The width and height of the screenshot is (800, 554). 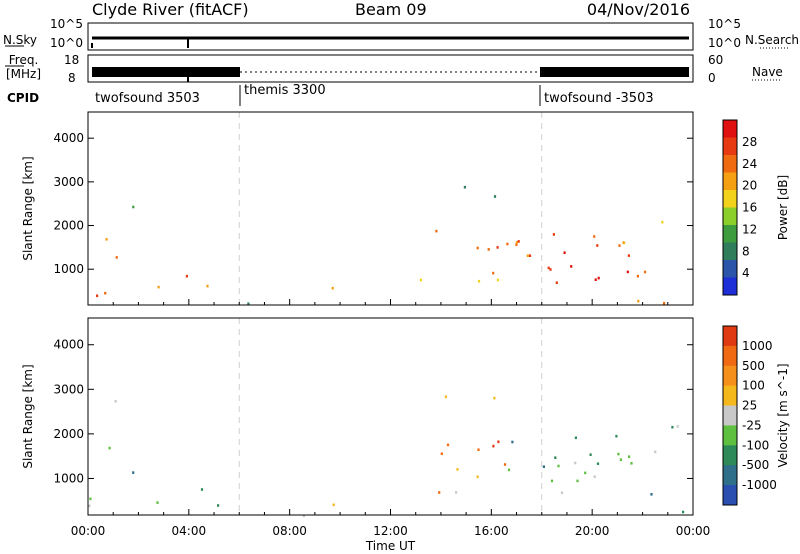 What do you see at coordinates (772, 40) in the screenshot?
I see `nsearch-label: N.Search` at bounding box center [772, 40].